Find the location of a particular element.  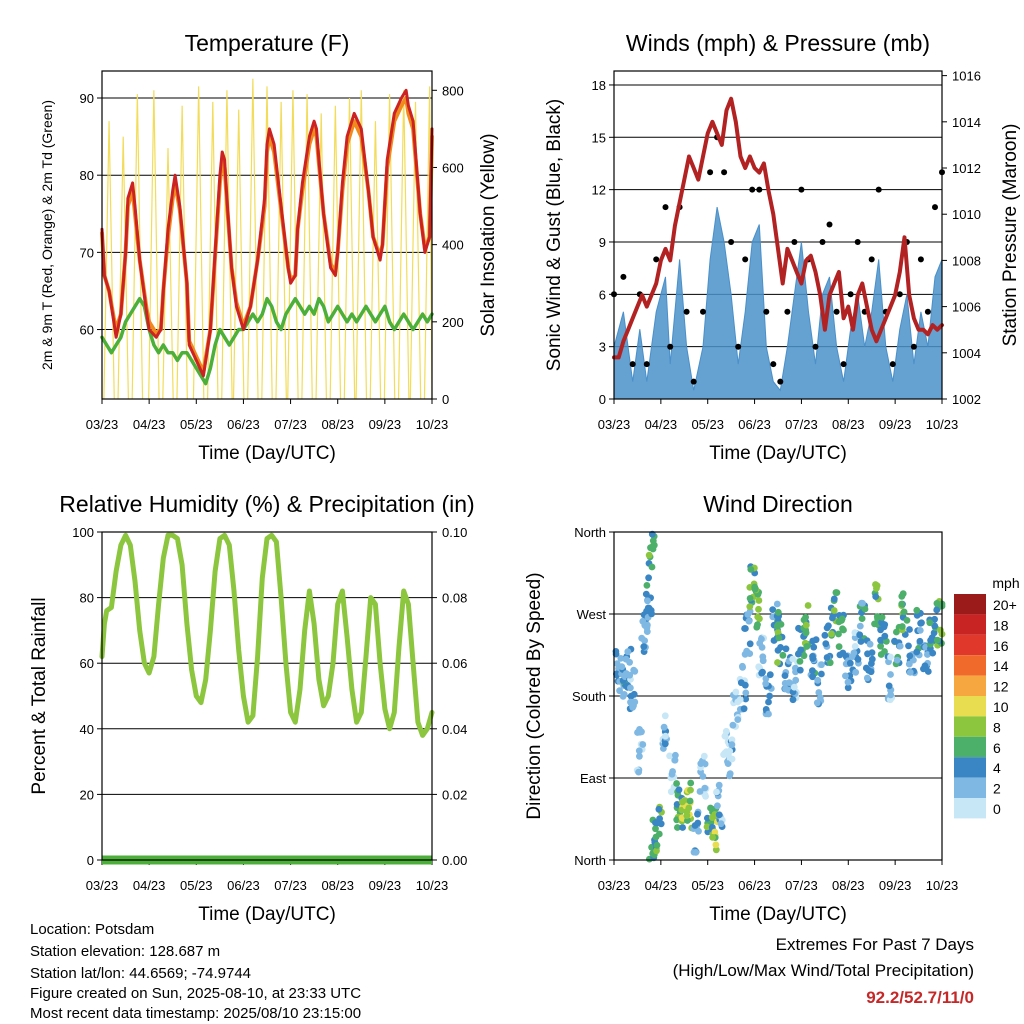

y-tick-label: 6 is located at coordinates (602, 294).